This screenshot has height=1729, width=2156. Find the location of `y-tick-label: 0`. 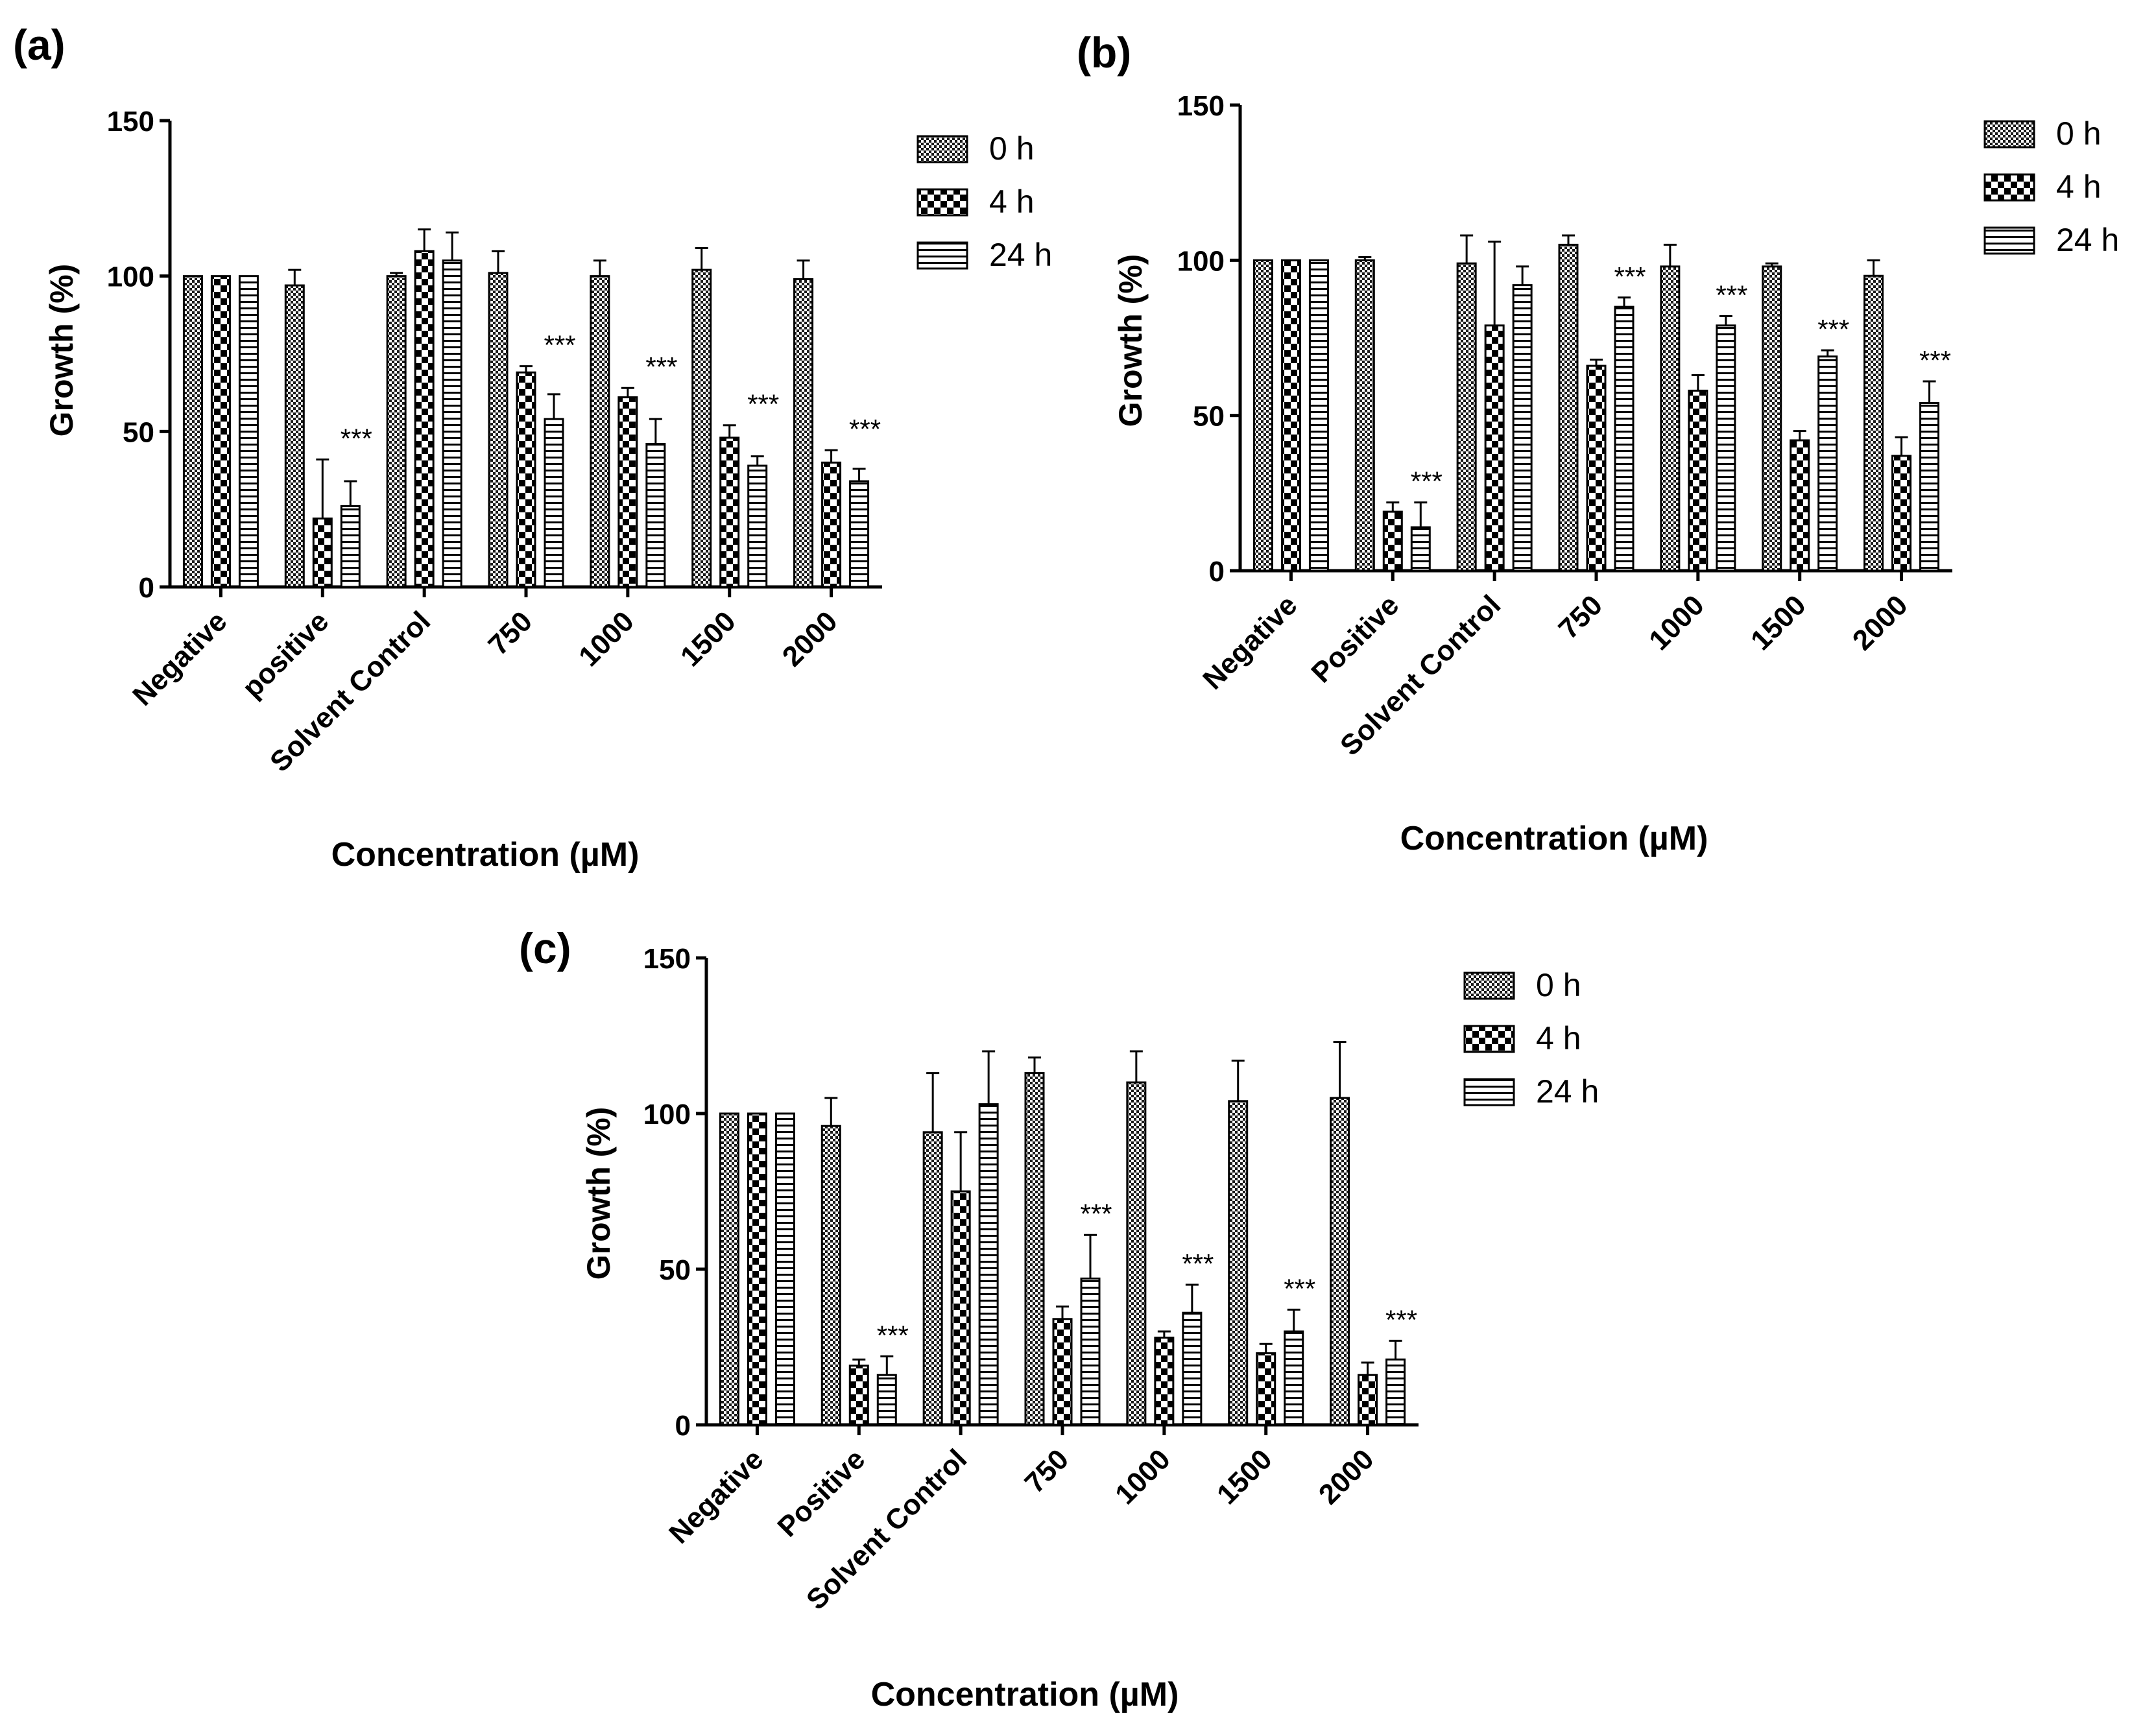

y-tick-label: 0 is located at coordinates (1217, 572).